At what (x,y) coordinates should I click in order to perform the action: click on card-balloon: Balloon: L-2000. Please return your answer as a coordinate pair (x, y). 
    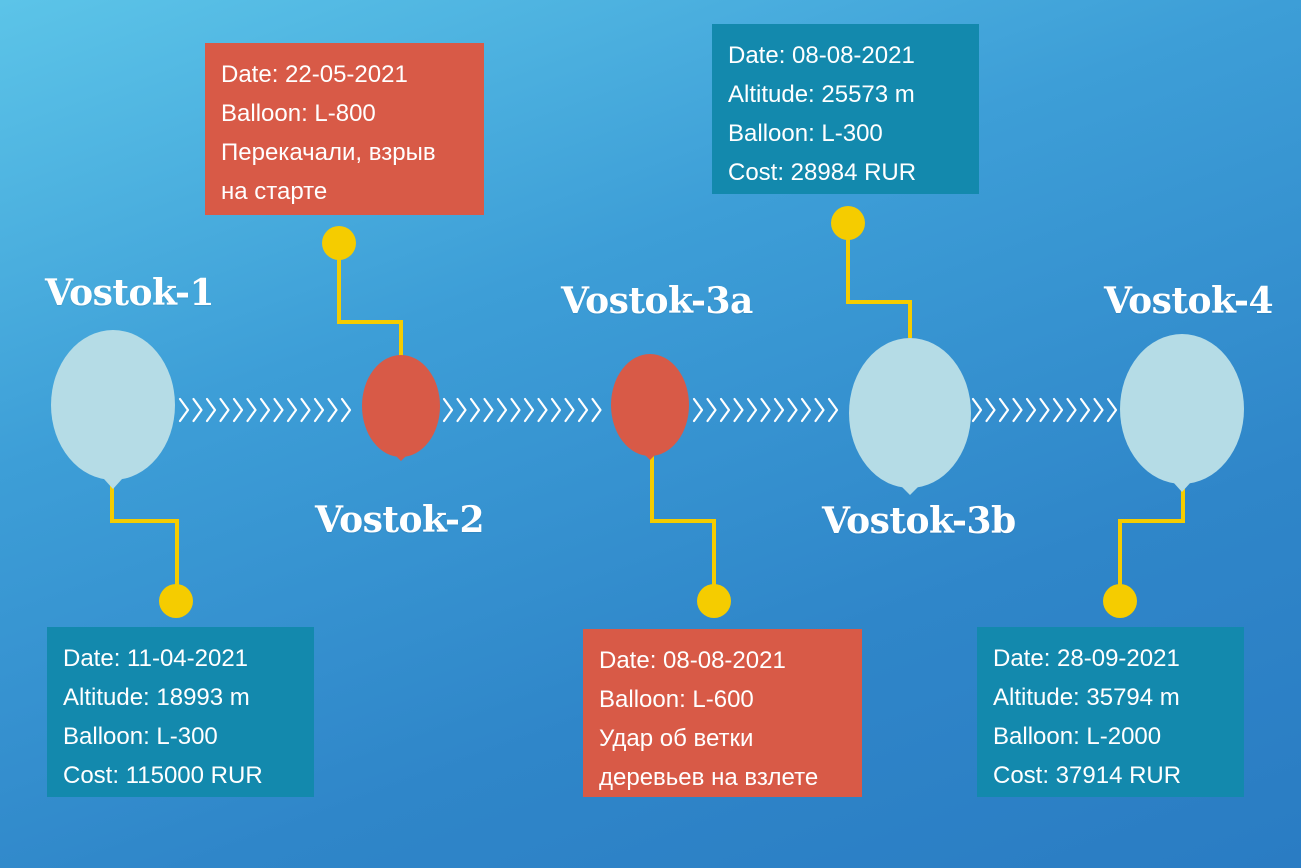
    Looking at the image, I should click on (1077, 736).